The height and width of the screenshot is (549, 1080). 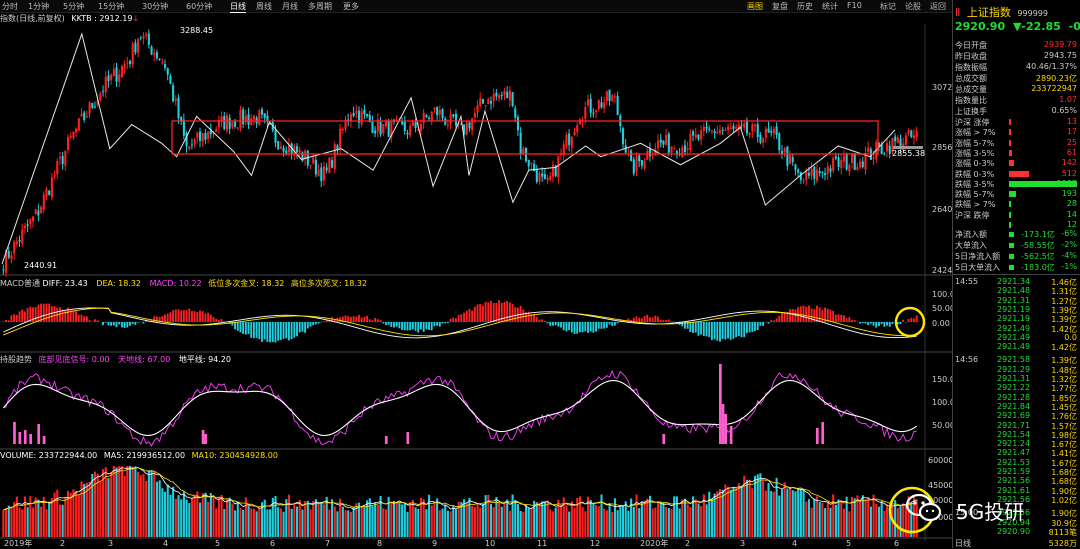 What do you see at coordinates (854, 5) in the screenshot?
I see `toolbar-button: F10` at bounding box center [854, 5].